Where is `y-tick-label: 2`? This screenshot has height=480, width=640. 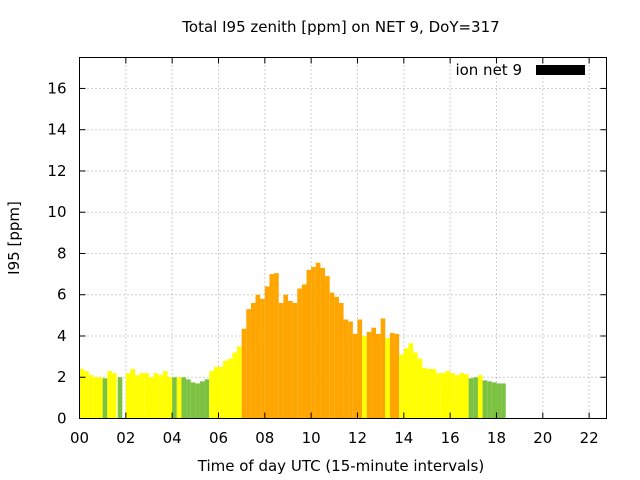
y-tick-label: 2 is located at coordinates (62, 377).